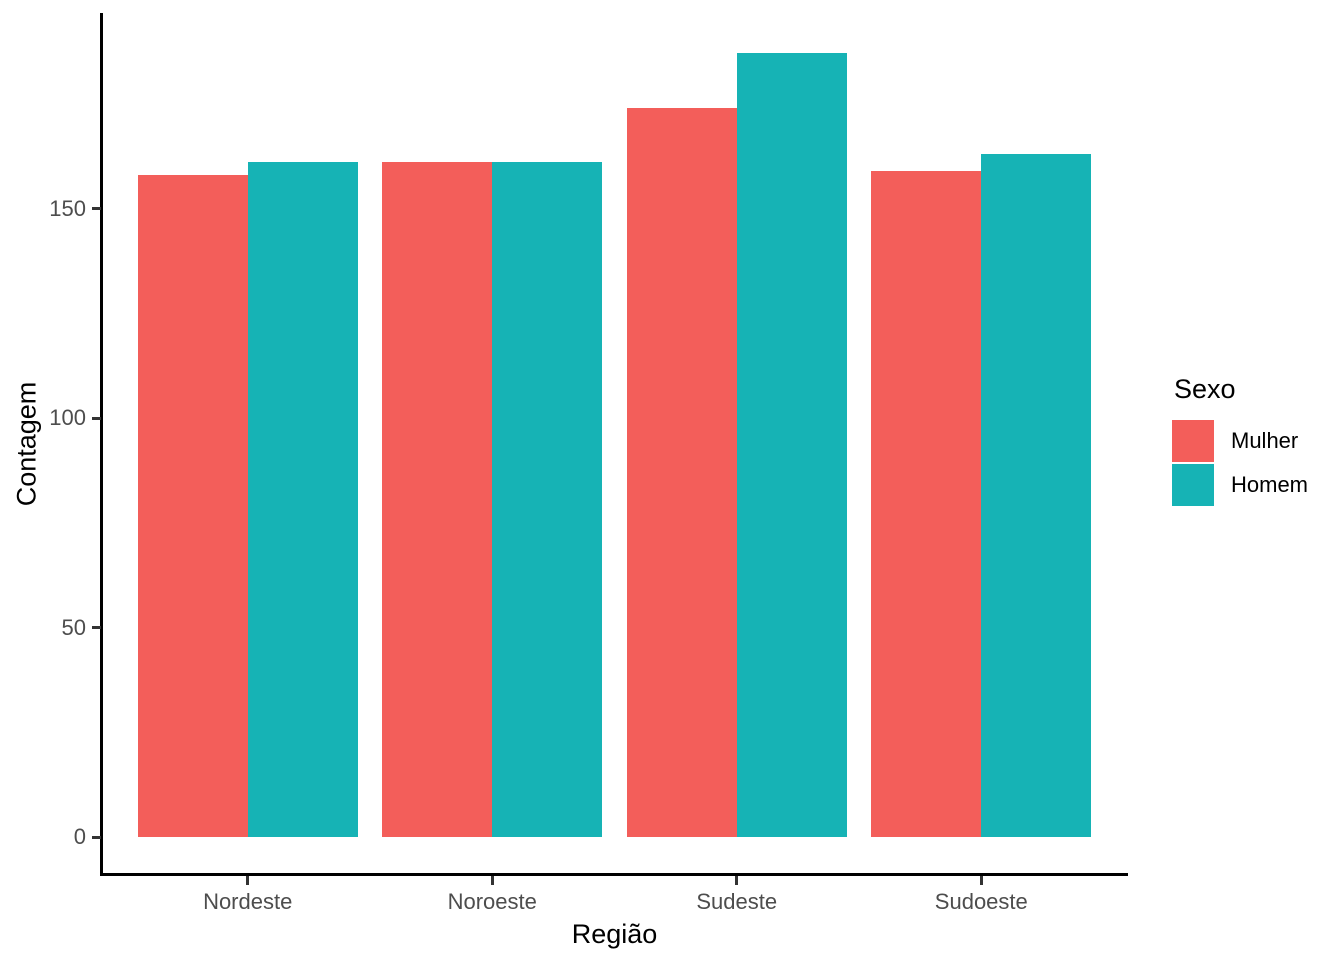  I want to click on x-tick-mark-noroeste, so click(492, 880).